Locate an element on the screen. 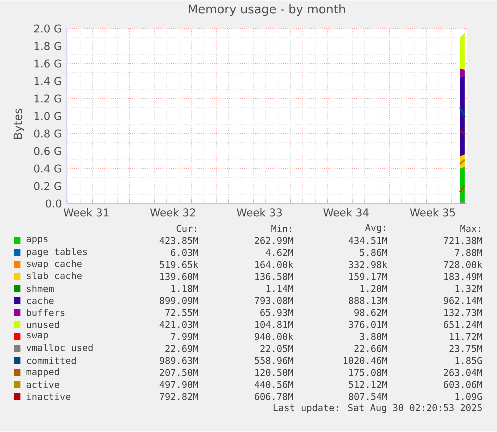 The image size is (497, 432). text: 606.78M is located at coordinates (274, 396).